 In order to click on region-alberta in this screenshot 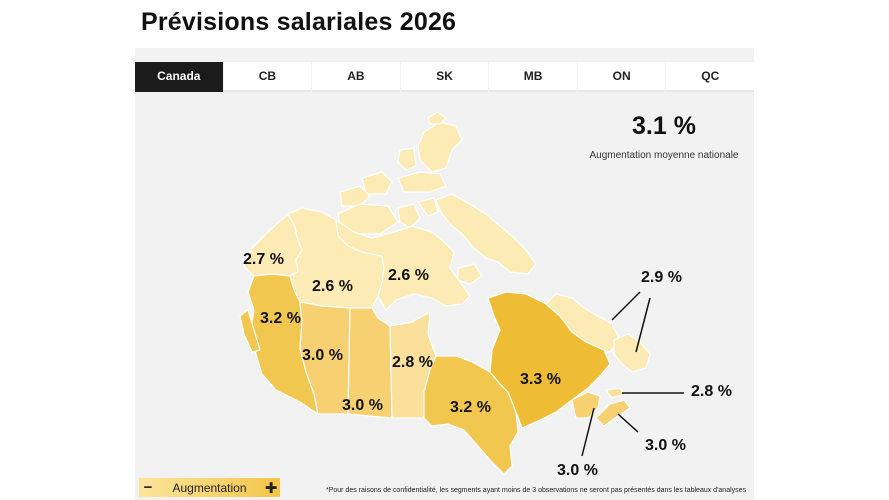, I will do `click(325, 358)`.